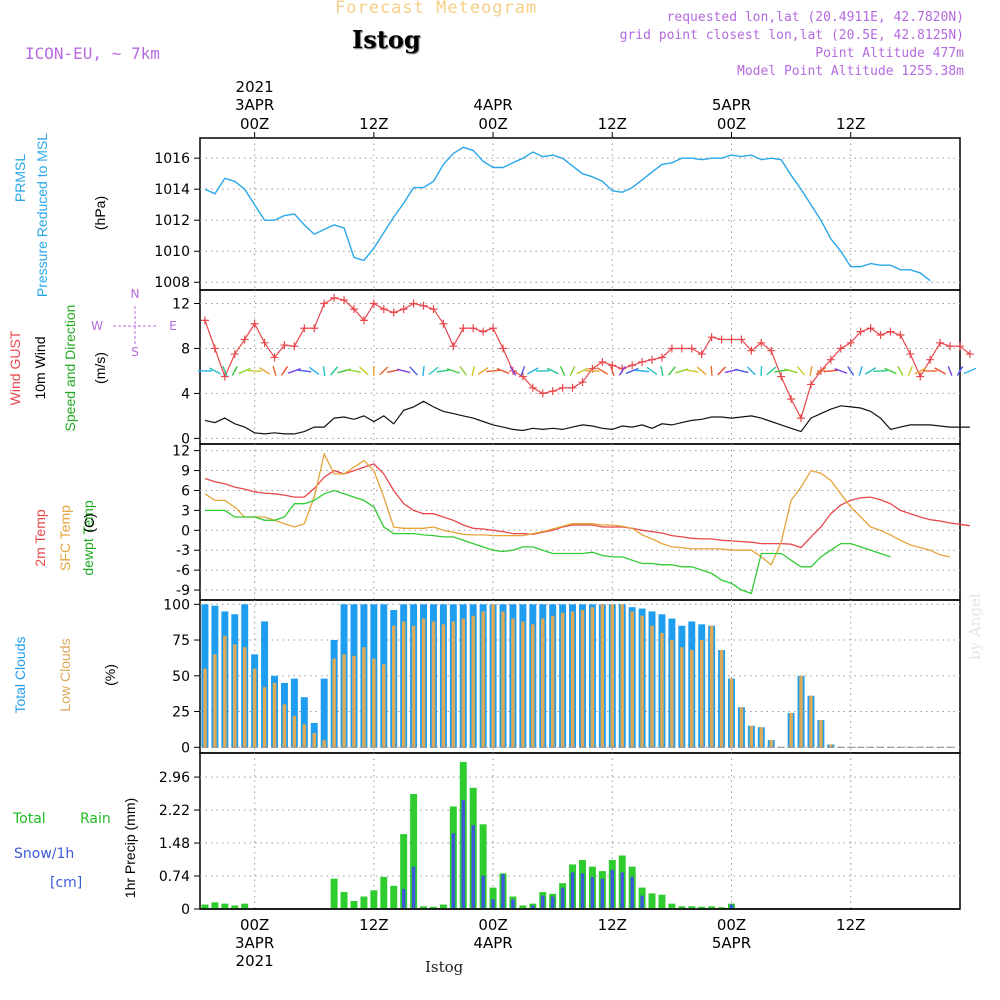  Describe the element at coordinates (731, 124) in the screenshot. I see `top-hour-label: 00Z` at that location.